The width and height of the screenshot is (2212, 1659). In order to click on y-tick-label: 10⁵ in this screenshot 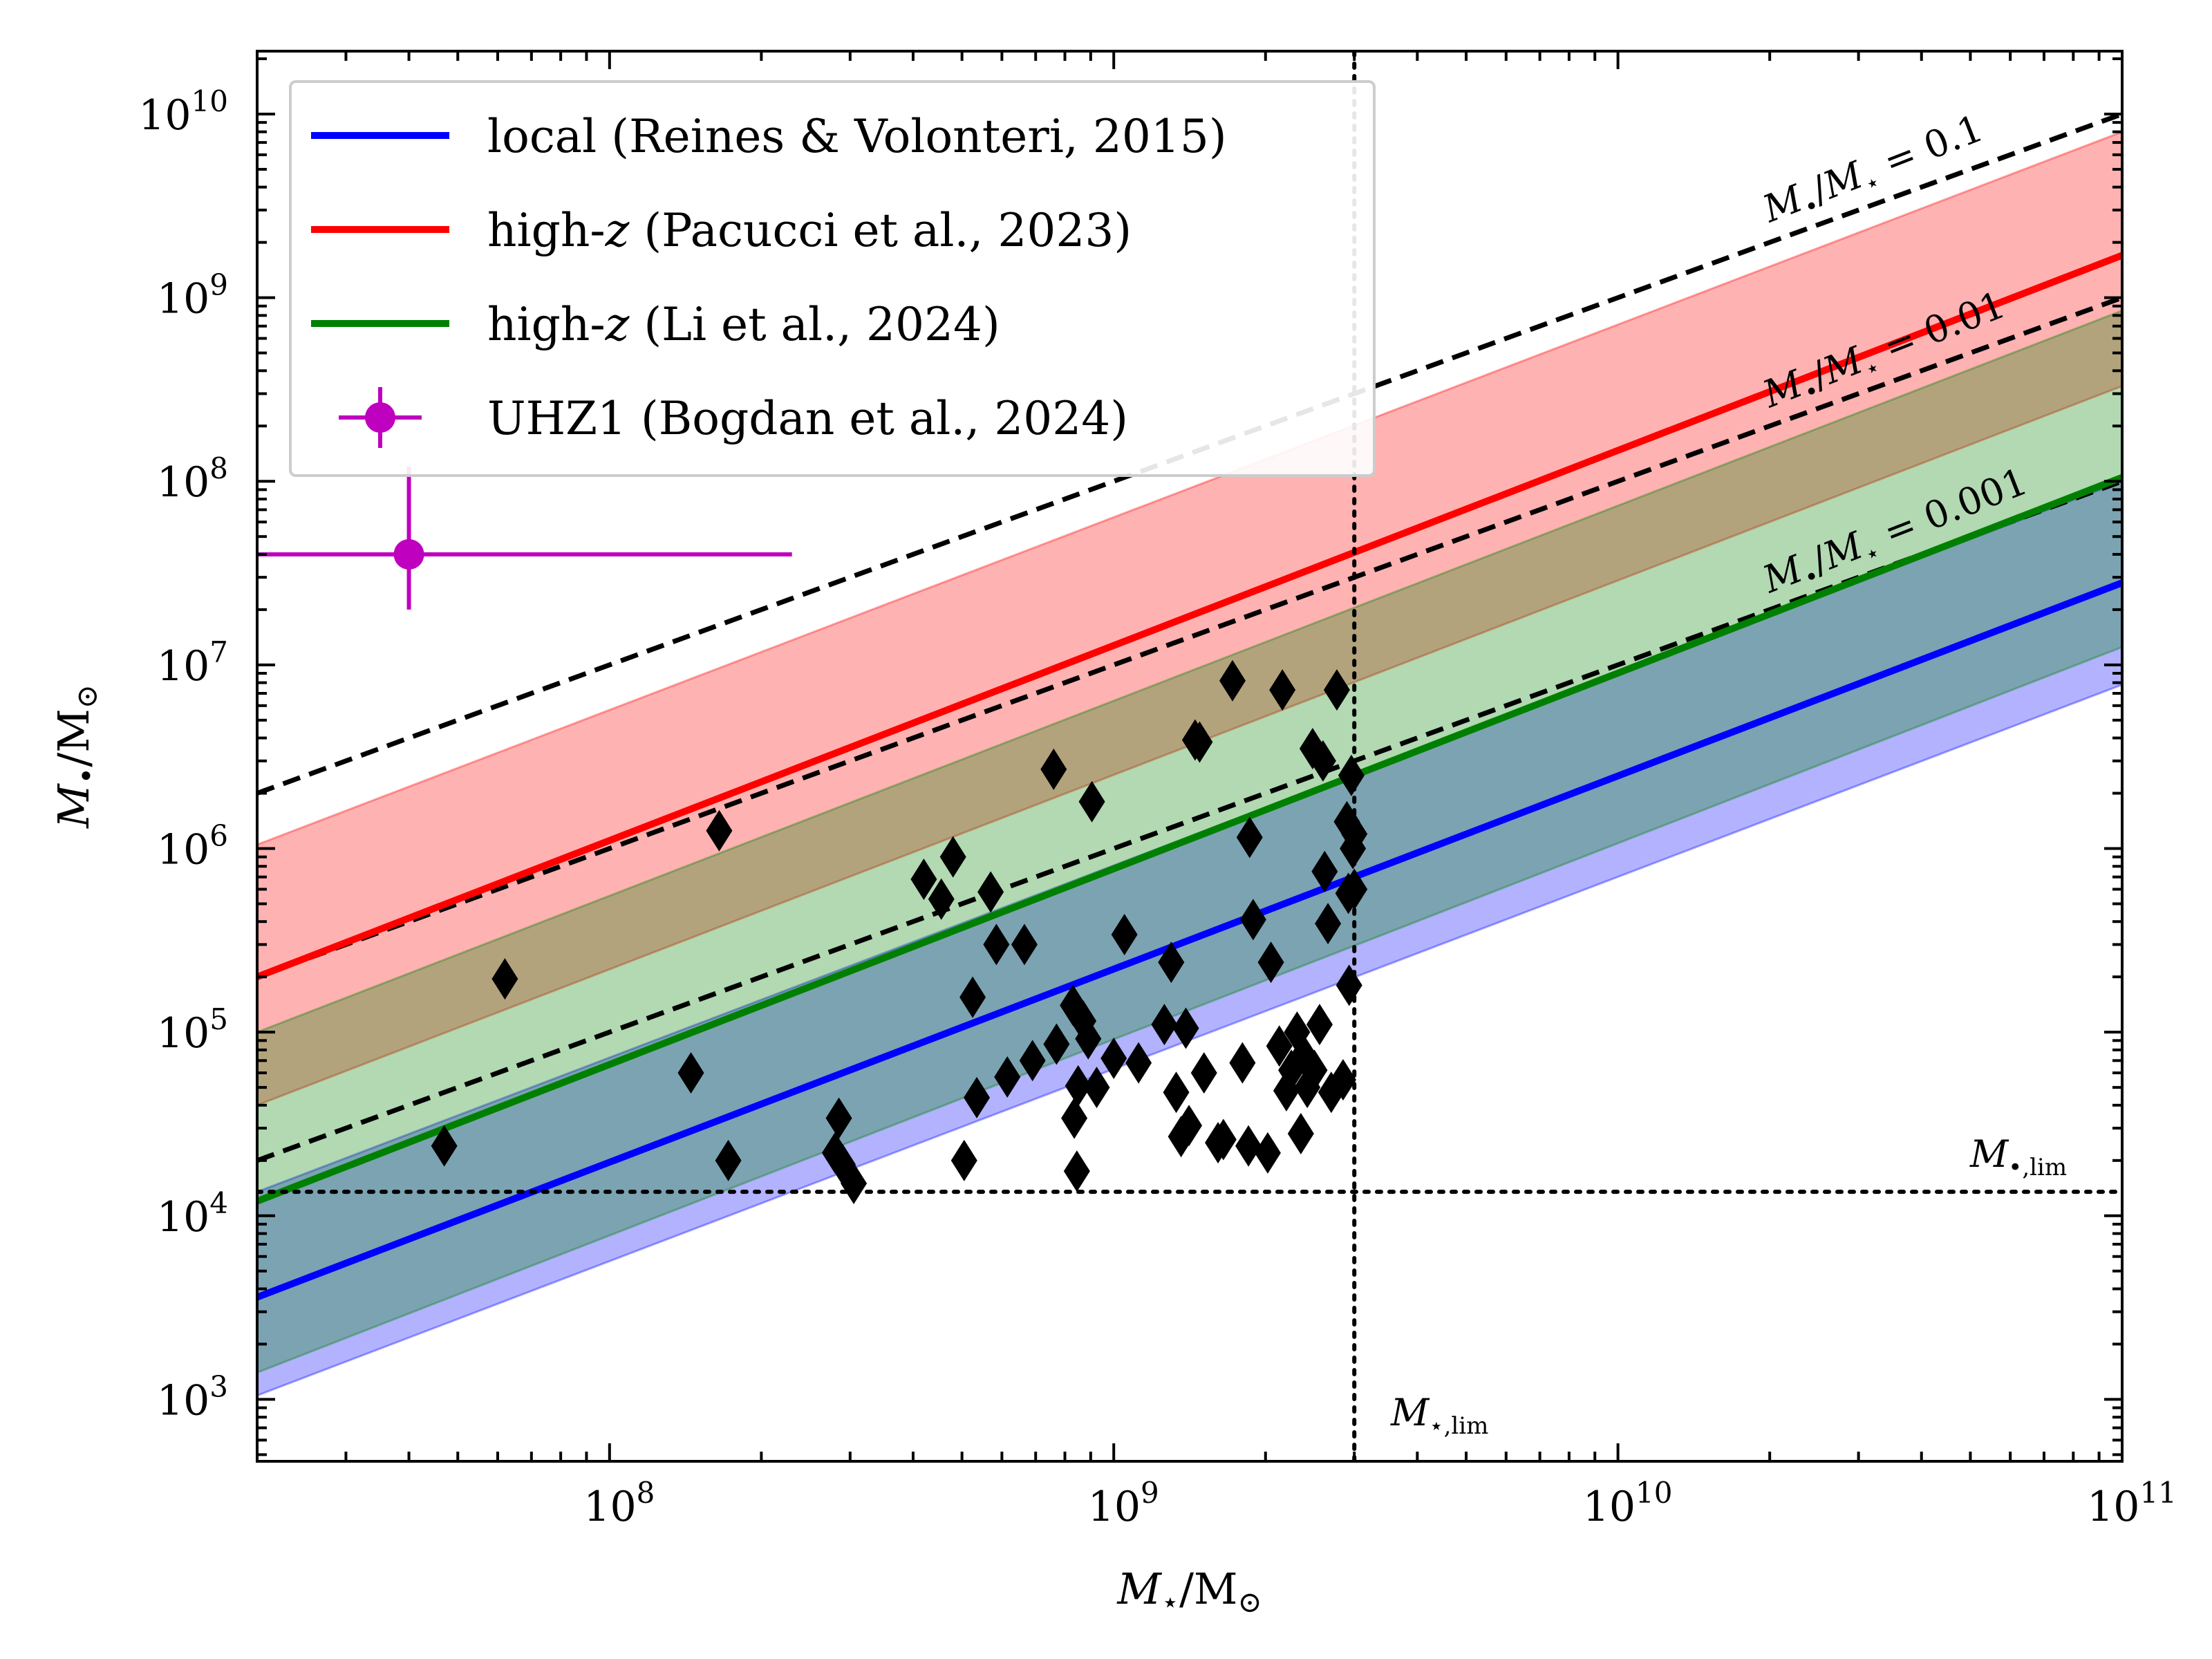, I will do `click(192, 1030)`.